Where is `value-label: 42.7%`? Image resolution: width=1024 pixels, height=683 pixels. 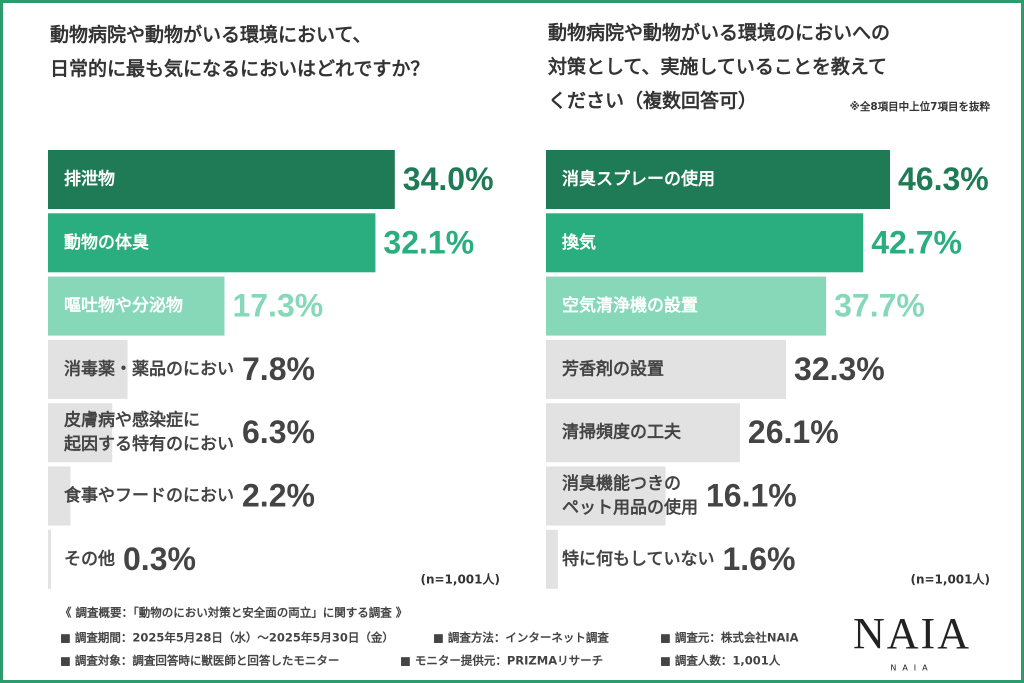 value-label: 42.7% is located at coordinates (916, 242).